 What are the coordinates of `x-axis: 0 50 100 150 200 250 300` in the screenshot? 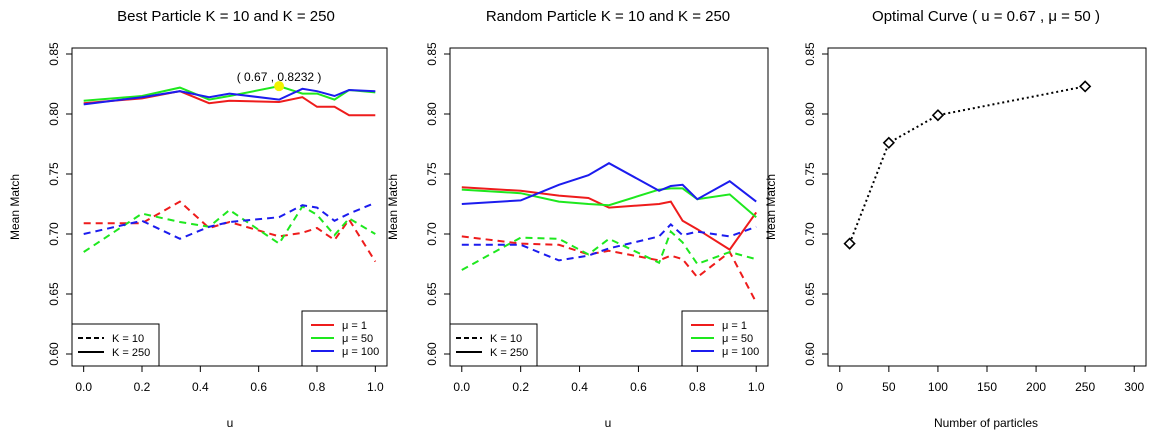 It's located at (990, 380).